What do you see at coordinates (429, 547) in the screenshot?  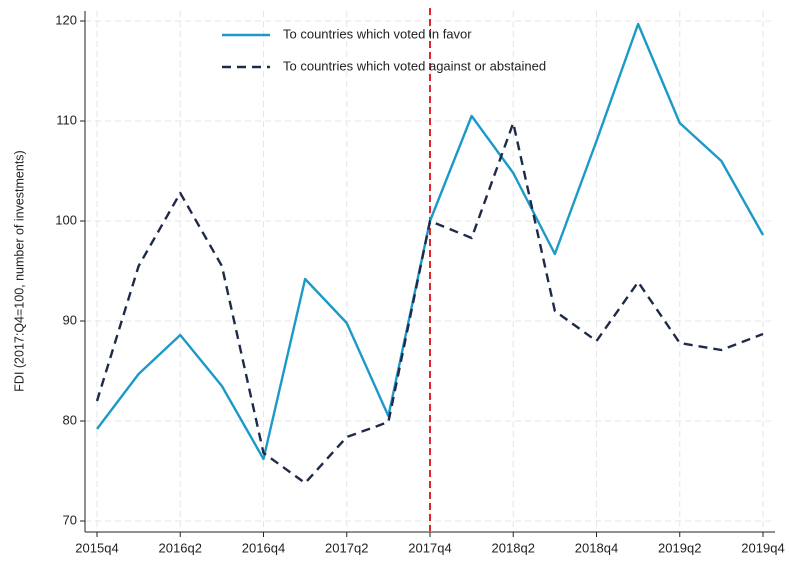 I see `x-tick-label: 2017q4` at bounding box center [429, 547].